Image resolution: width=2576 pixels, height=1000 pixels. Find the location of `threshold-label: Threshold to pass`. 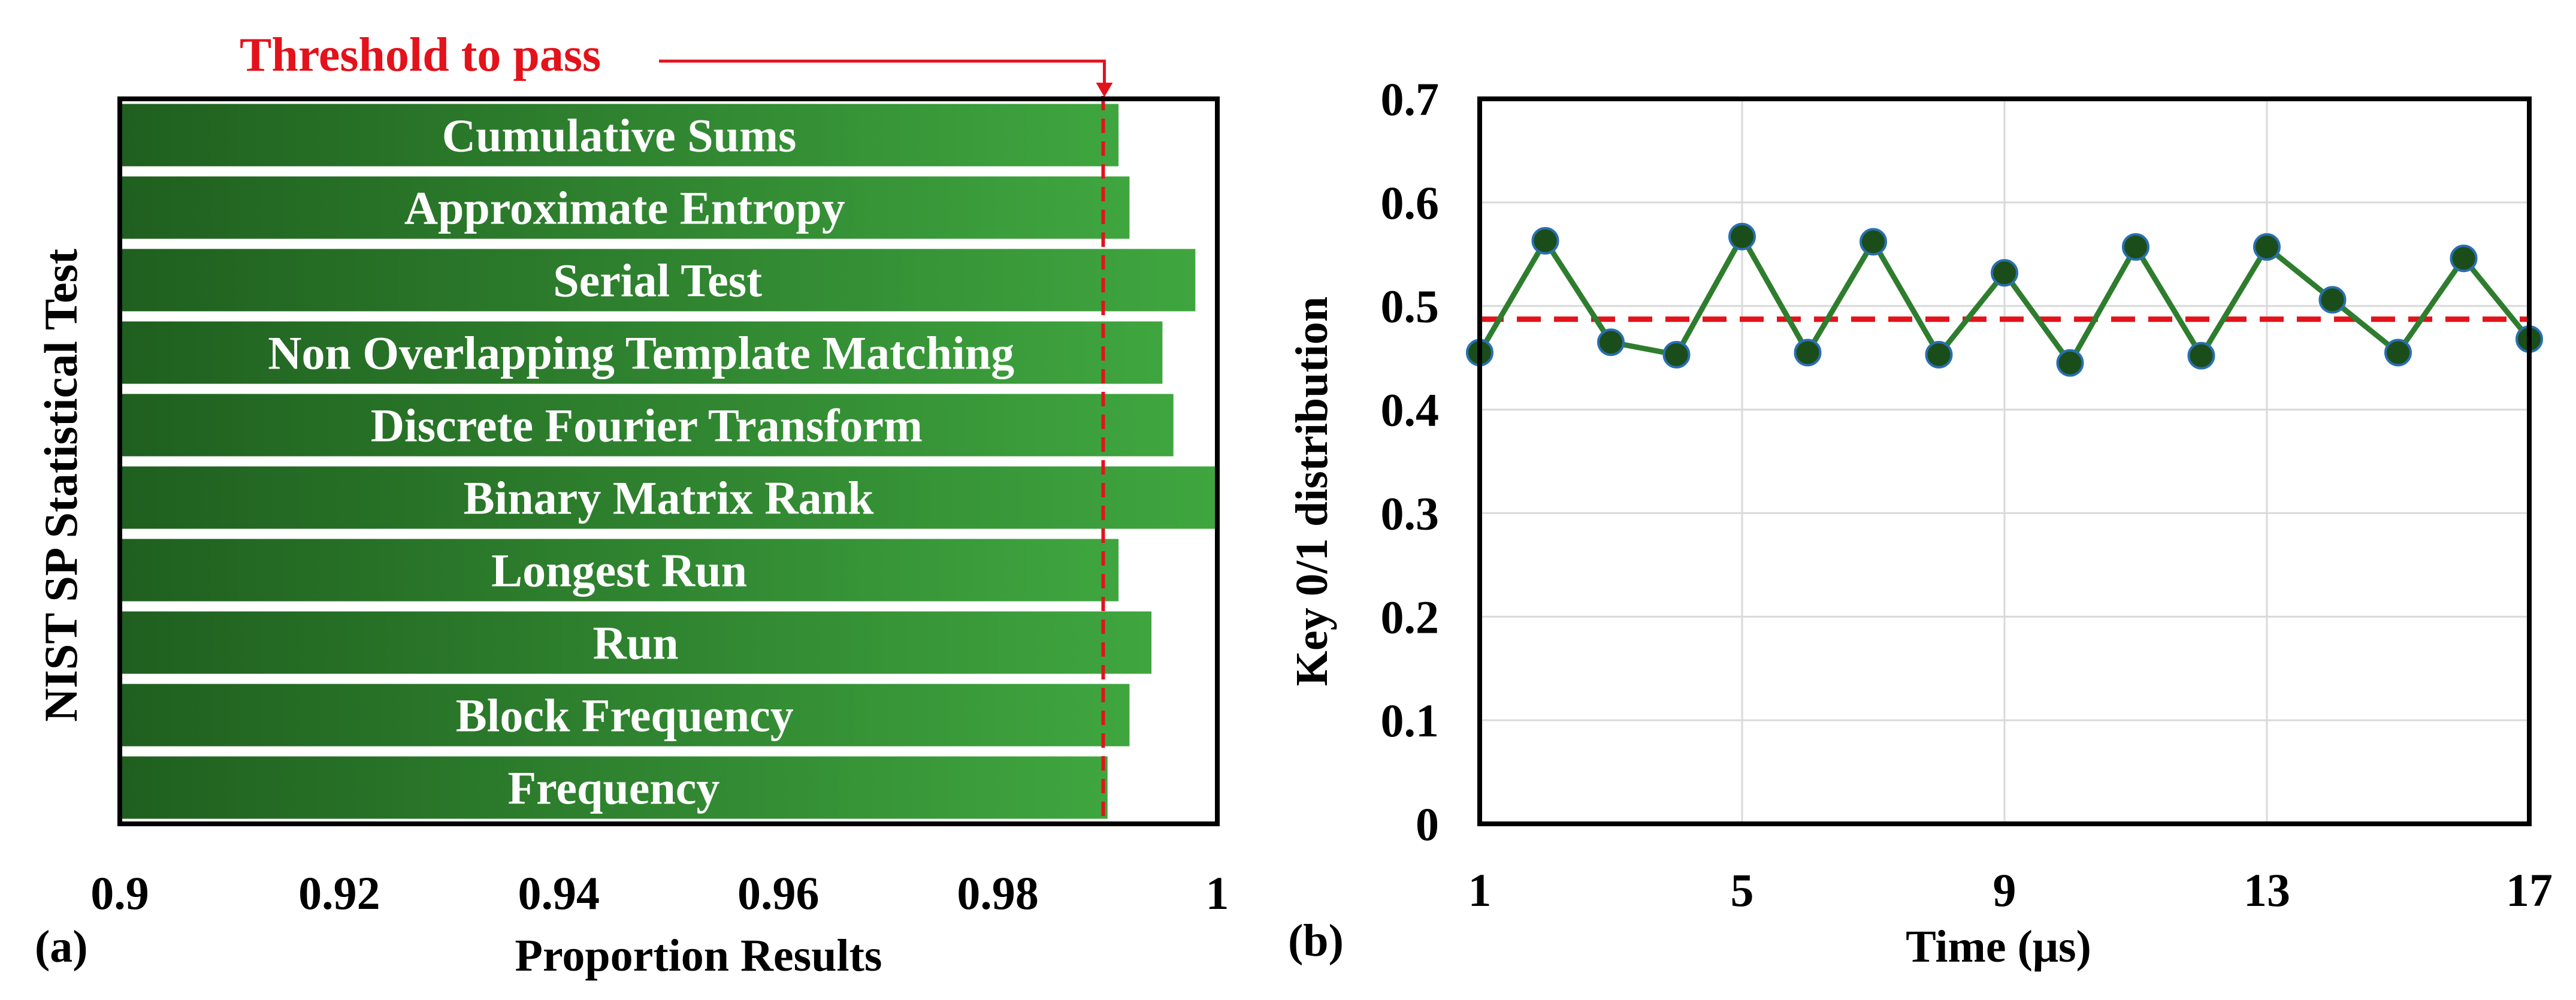

threshold-label: Threshold to pass is located at coordinates (420, 55).